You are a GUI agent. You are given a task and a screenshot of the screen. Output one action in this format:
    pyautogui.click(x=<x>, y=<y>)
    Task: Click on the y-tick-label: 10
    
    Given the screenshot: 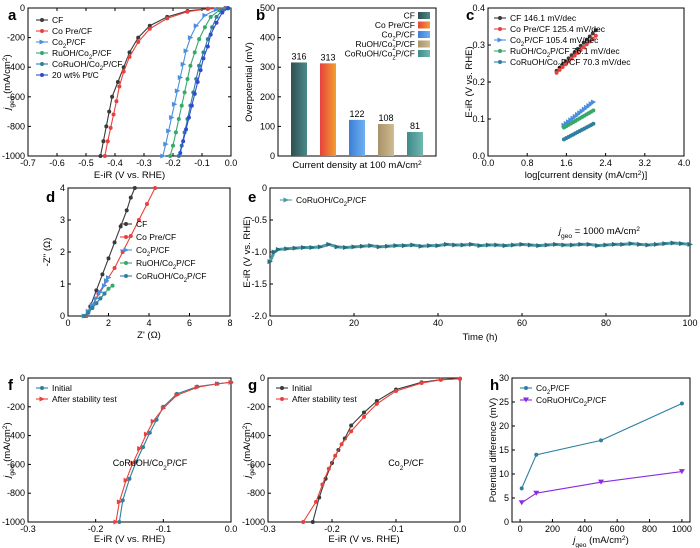 What is the action you would take?
    pyautogui.click(x=504, y=474)
    